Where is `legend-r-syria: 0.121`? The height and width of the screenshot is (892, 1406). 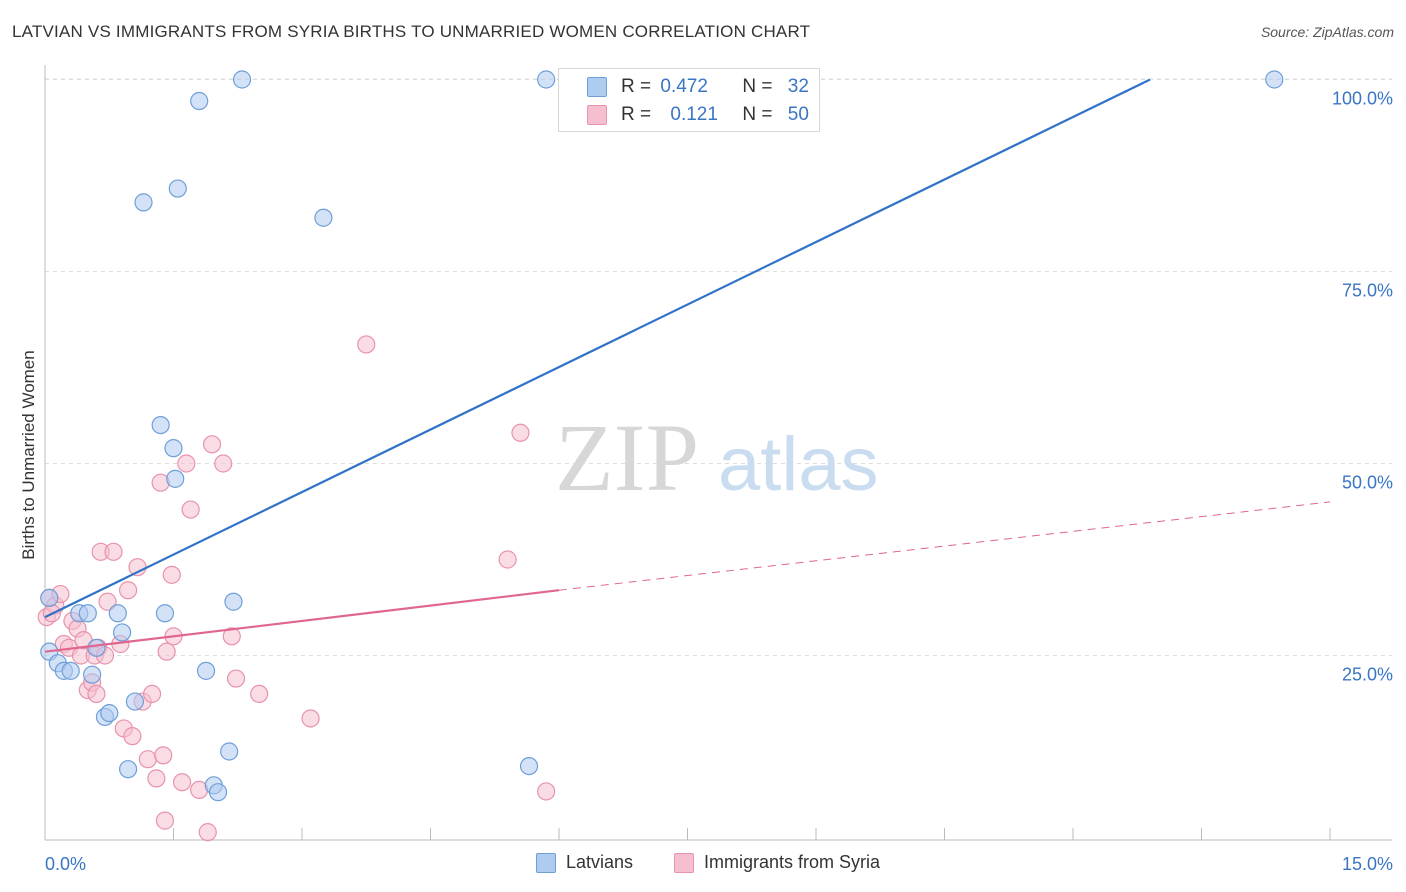
legend-r-syria: 0.121 is located at coordinates (694, 114).